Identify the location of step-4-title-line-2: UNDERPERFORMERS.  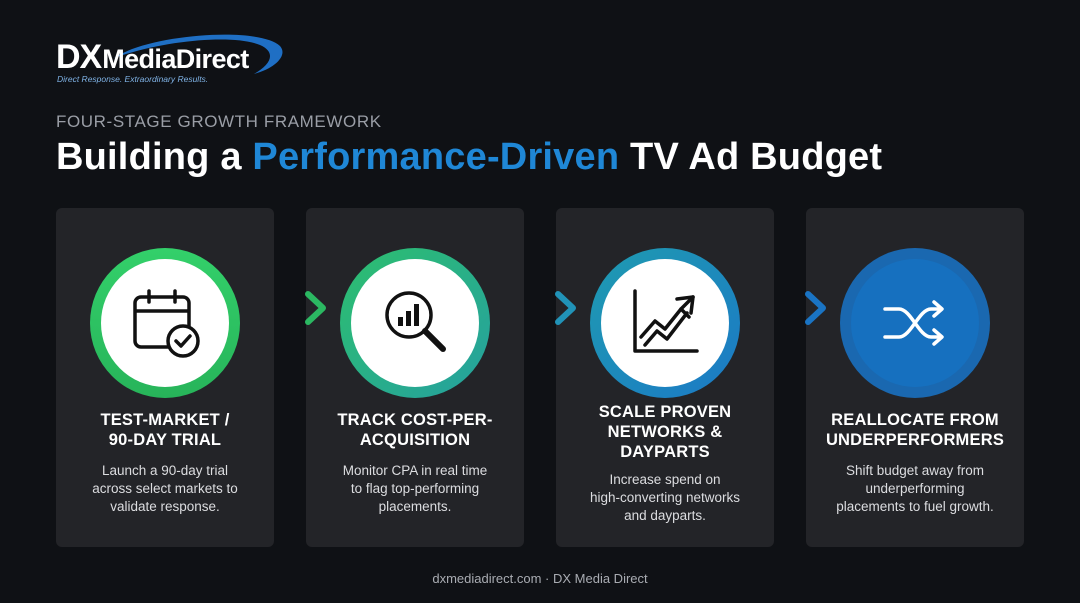
(915, 440).